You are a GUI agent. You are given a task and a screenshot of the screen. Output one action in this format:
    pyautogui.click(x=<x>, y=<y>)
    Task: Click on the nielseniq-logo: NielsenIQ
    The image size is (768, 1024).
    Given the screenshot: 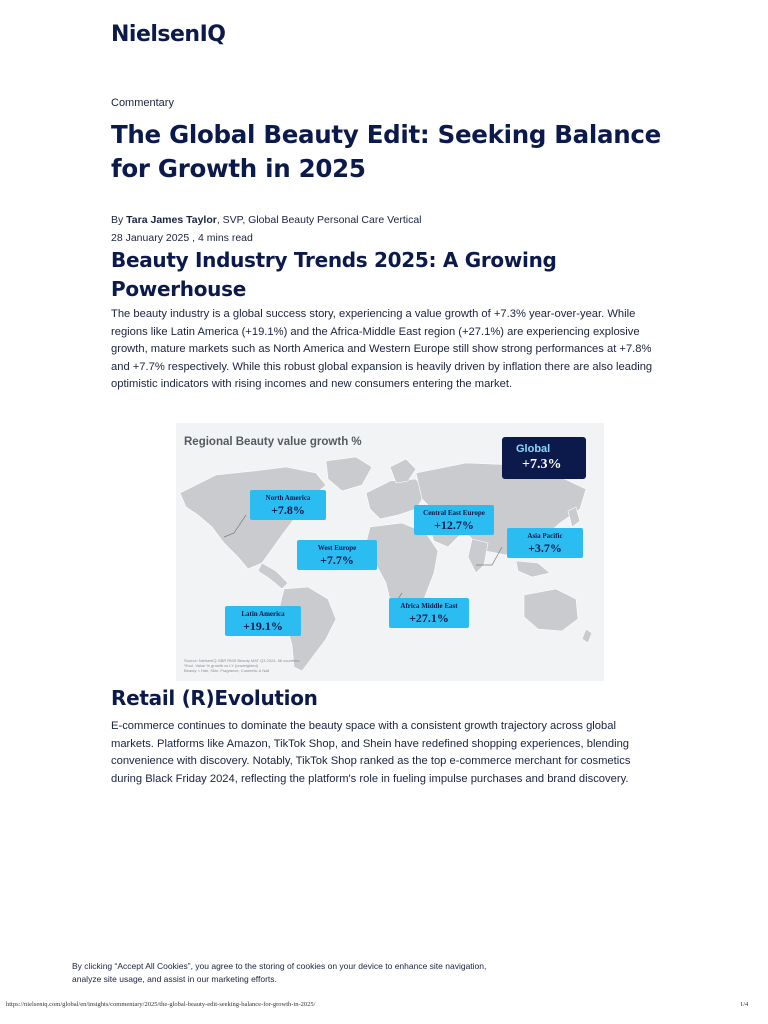 What is the action you would take?
    pyautogui.click(x=168, y=34)
    